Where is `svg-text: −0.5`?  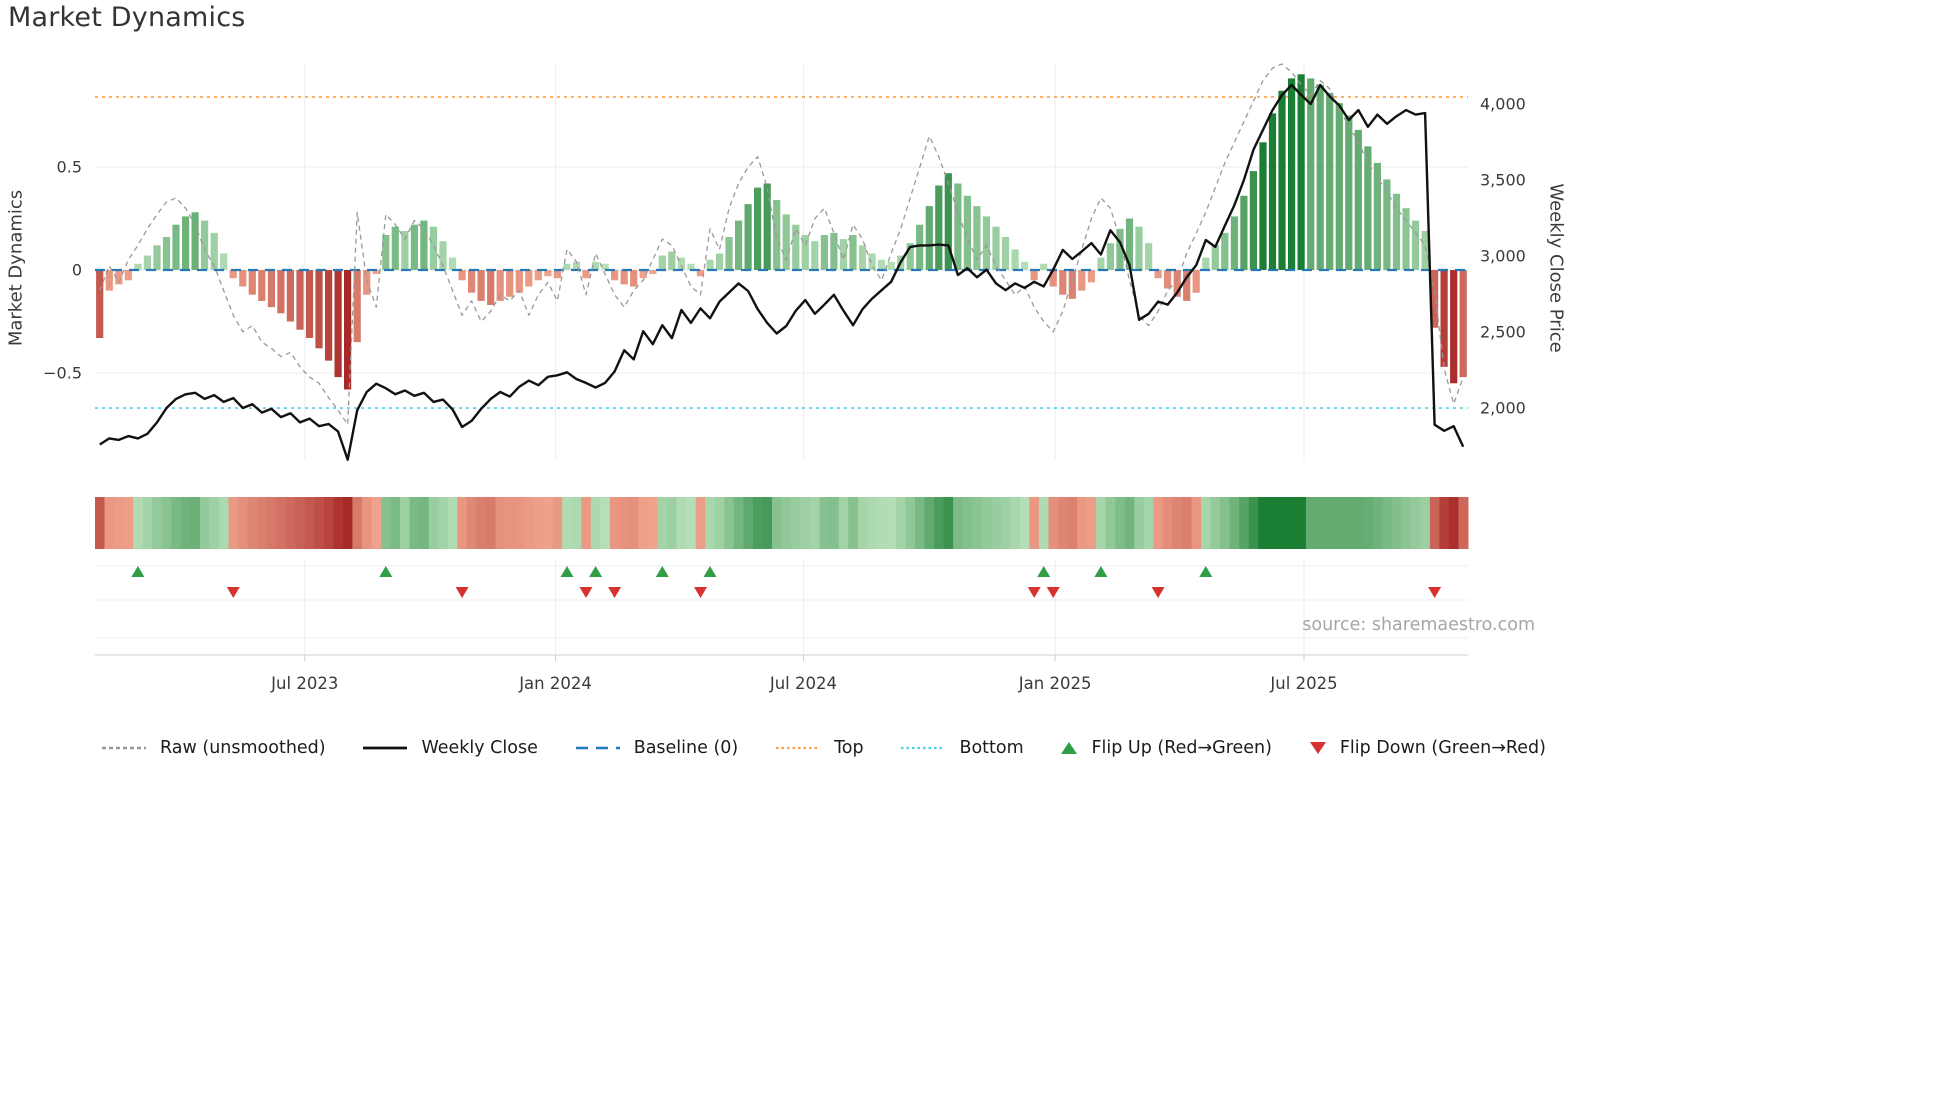
svg-text: −0.5 is located at coordinates (62, 373).